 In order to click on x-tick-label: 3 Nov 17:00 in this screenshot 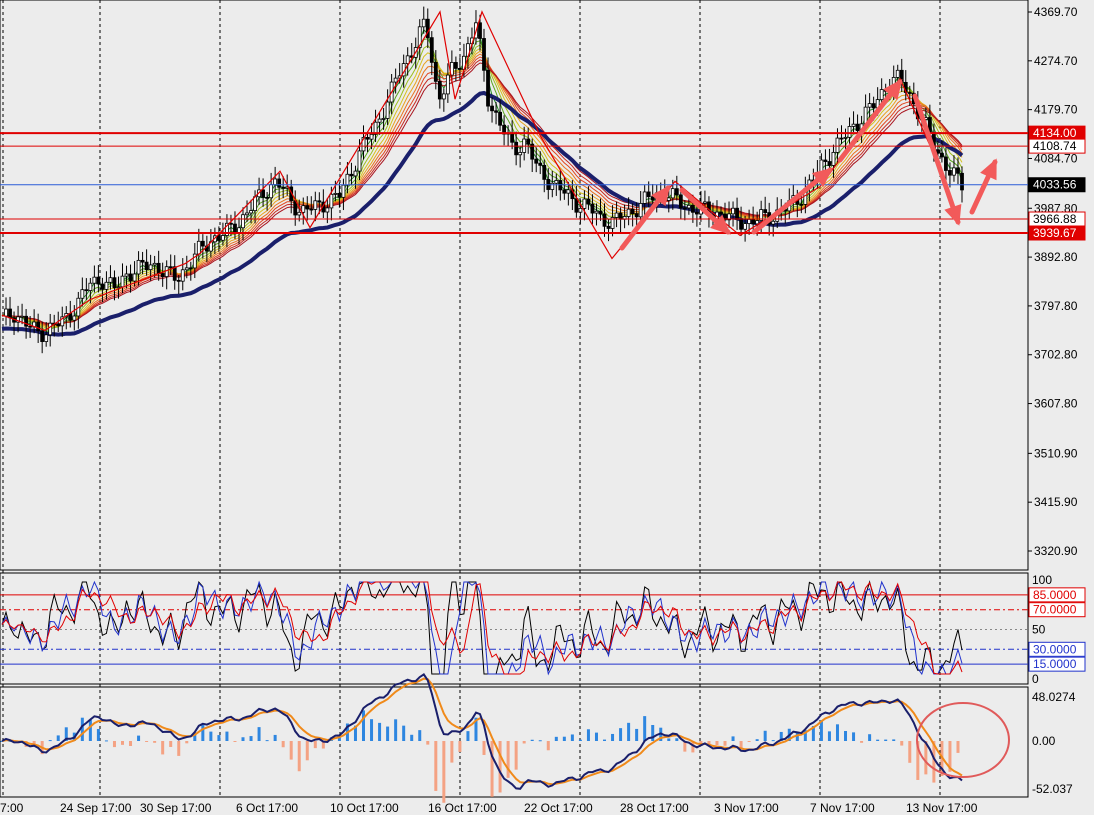, I will do `click(746, 808)`.